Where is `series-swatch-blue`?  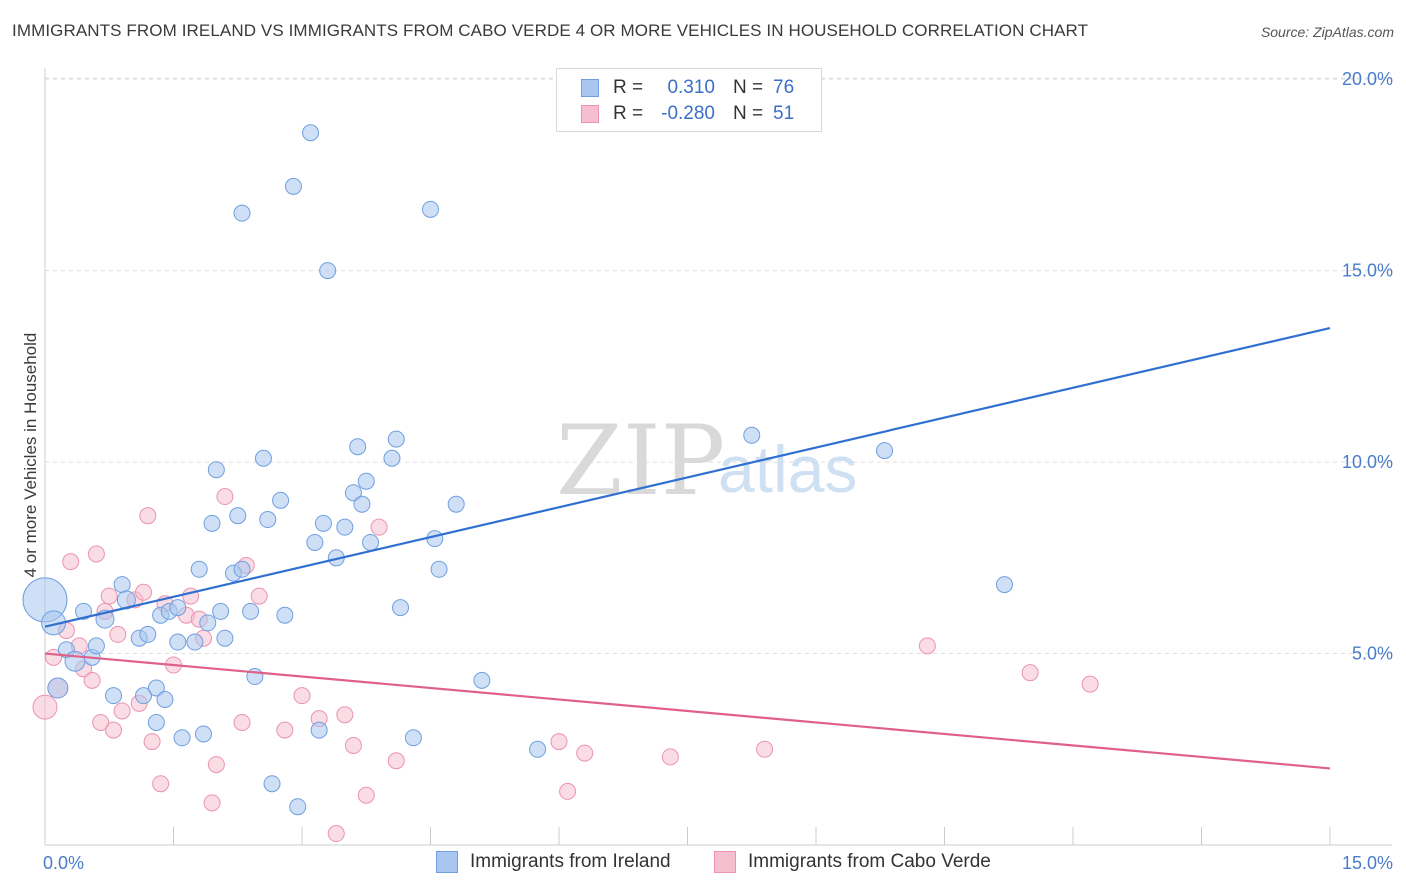
series-swatch-blue is located at coordinates (447, 862).